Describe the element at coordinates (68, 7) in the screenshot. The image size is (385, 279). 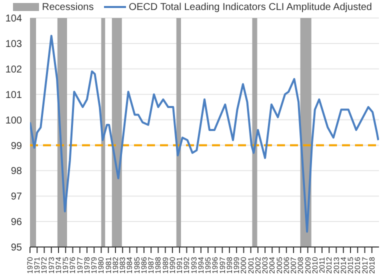
I see `legend-label: Recessions` at that location.